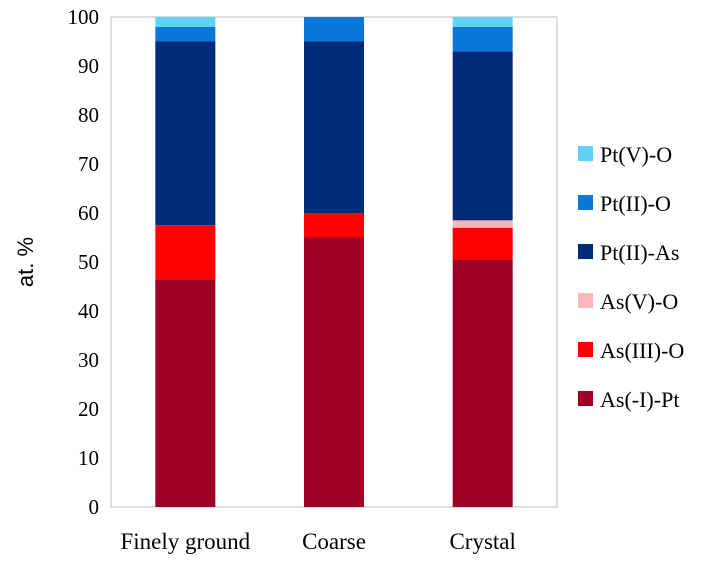 The image size is (709, 564). Describe the element at coordinates (482, 383) in the screenshot. I see `bar-segment-crystal-as-i-pt` at that location.